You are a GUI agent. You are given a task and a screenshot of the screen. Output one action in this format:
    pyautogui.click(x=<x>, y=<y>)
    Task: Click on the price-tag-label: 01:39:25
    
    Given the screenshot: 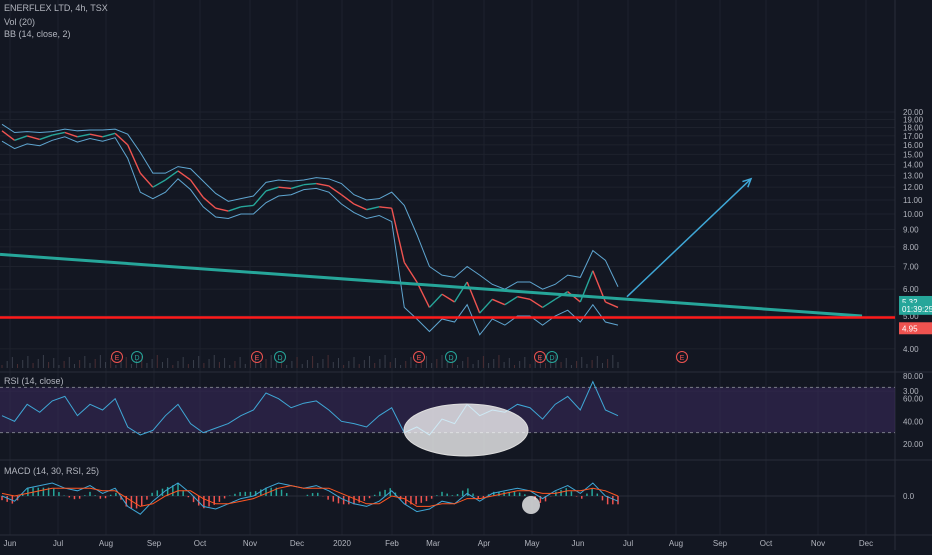 What is the action you would take?
    pyautogui.click(x=917, y=309)
    